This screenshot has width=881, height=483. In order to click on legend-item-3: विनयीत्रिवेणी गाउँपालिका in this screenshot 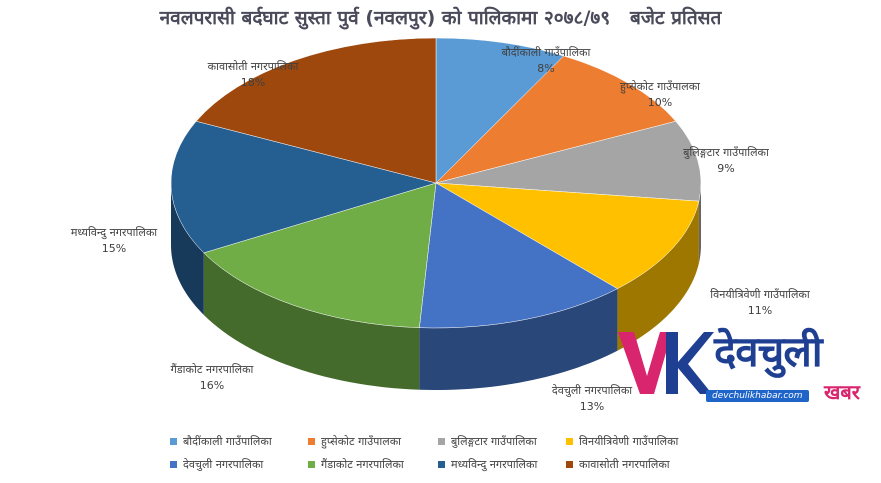, I will do `click(646, 441)`.